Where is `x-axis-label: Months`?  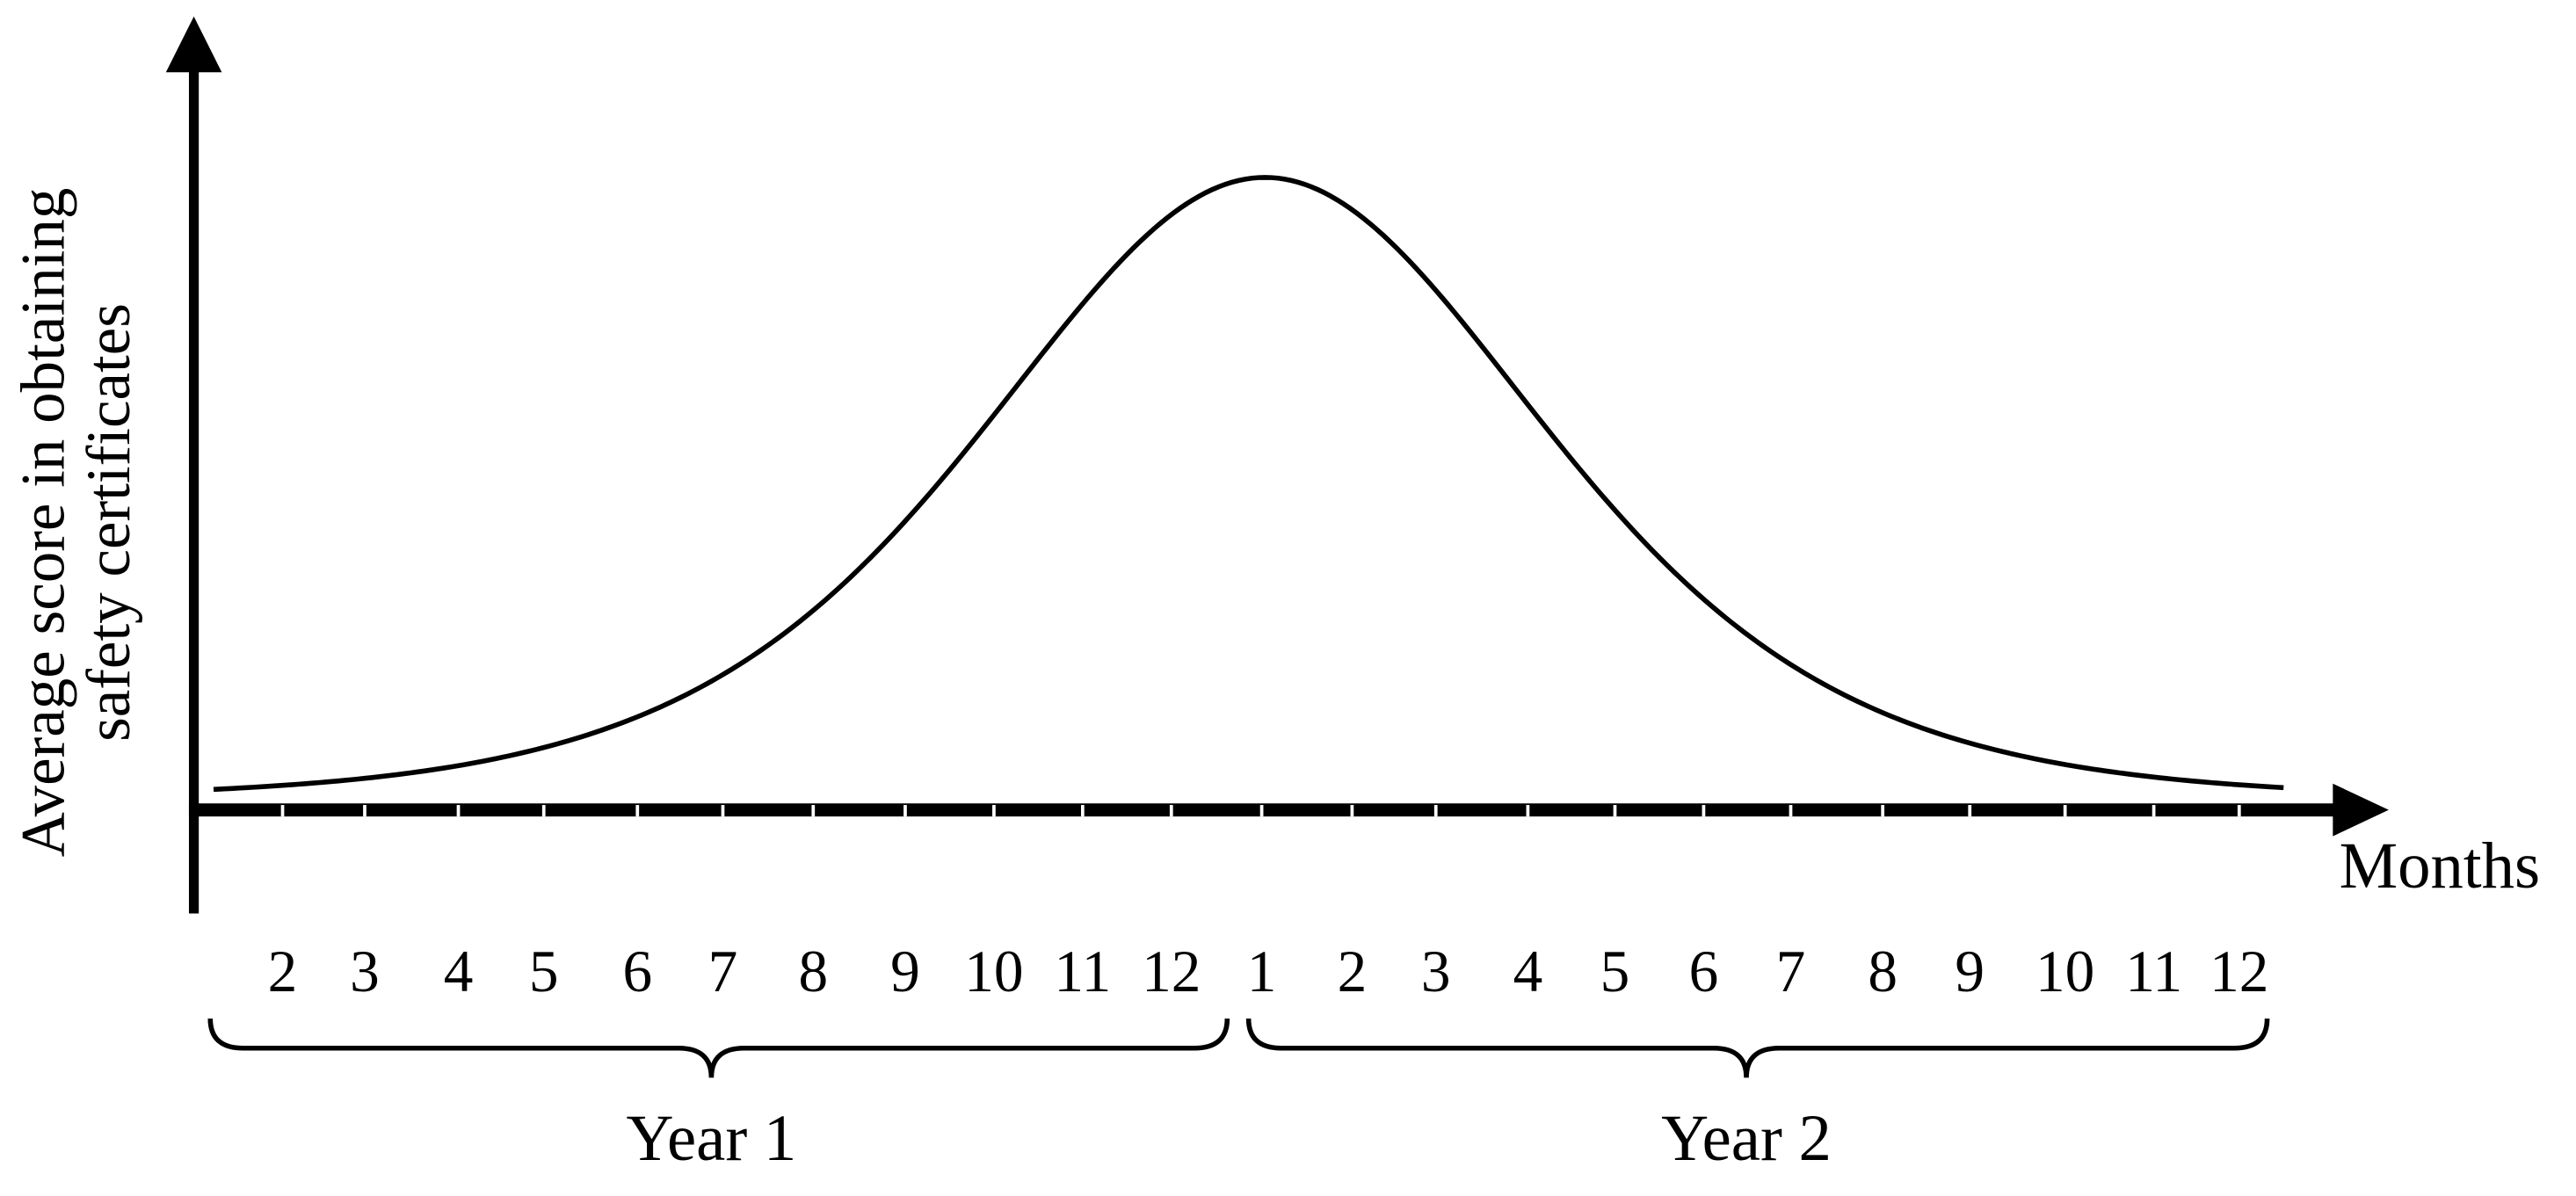 x-axis-label: Months is located at coordinates (2440, 866).